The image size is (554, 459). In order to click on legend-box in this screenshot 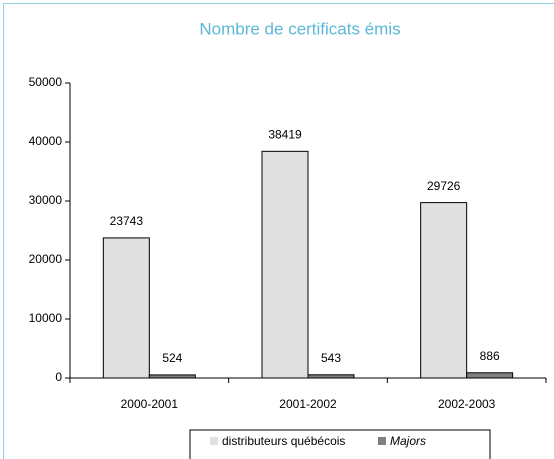, I will do `click(340, 444)`.